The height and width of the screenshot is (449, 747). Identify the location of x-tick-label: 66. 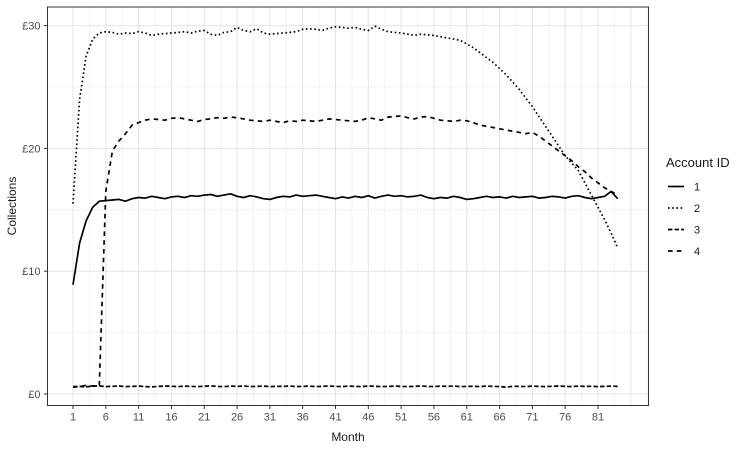
(499, 418).